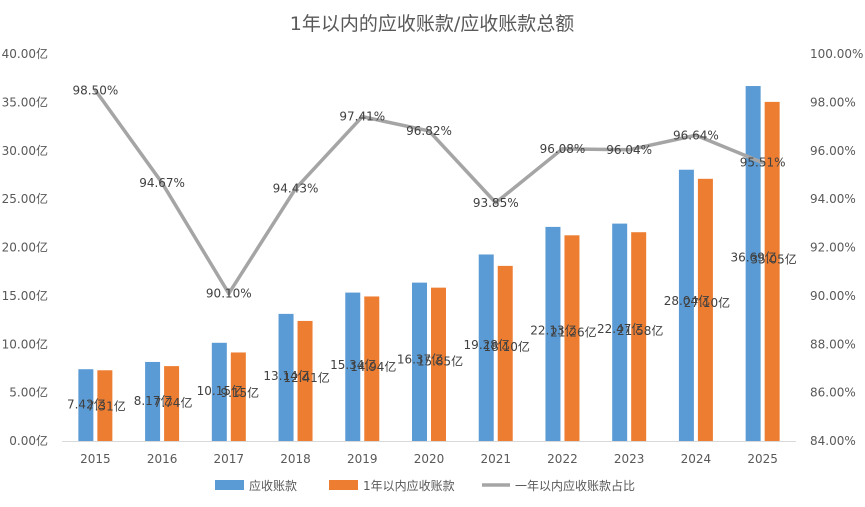  What do you see at coordinates (25, 295) in the screenshot?
I see `y-left-tick-label: 15.00亿` at bounding box center [25, 295].